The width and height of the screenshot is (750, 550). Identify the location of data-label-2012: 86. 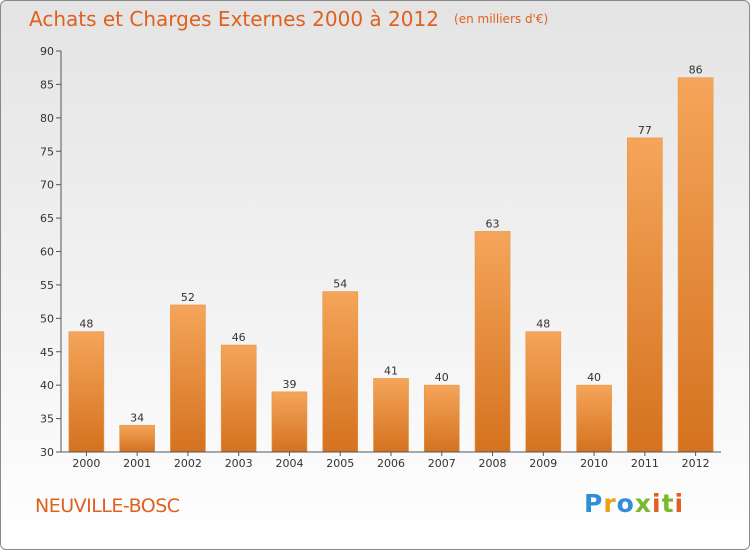
(696, 70).